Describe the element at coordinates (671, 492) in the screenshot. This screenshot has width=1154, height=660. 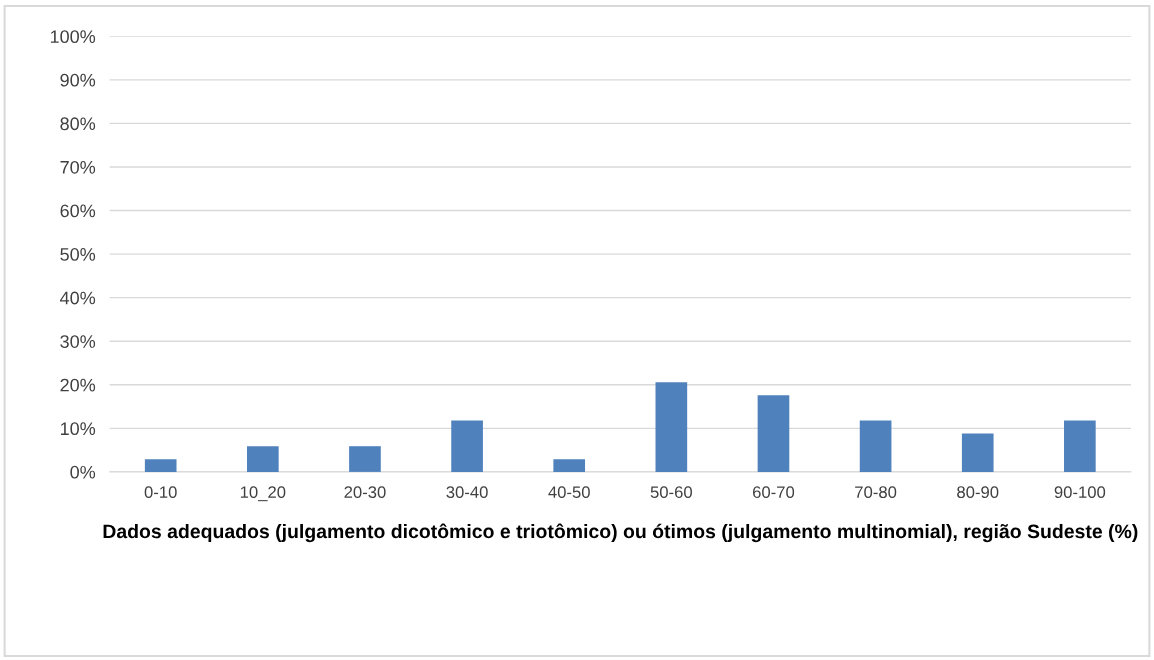
I see `x-tick-label: 50-60` at that location.